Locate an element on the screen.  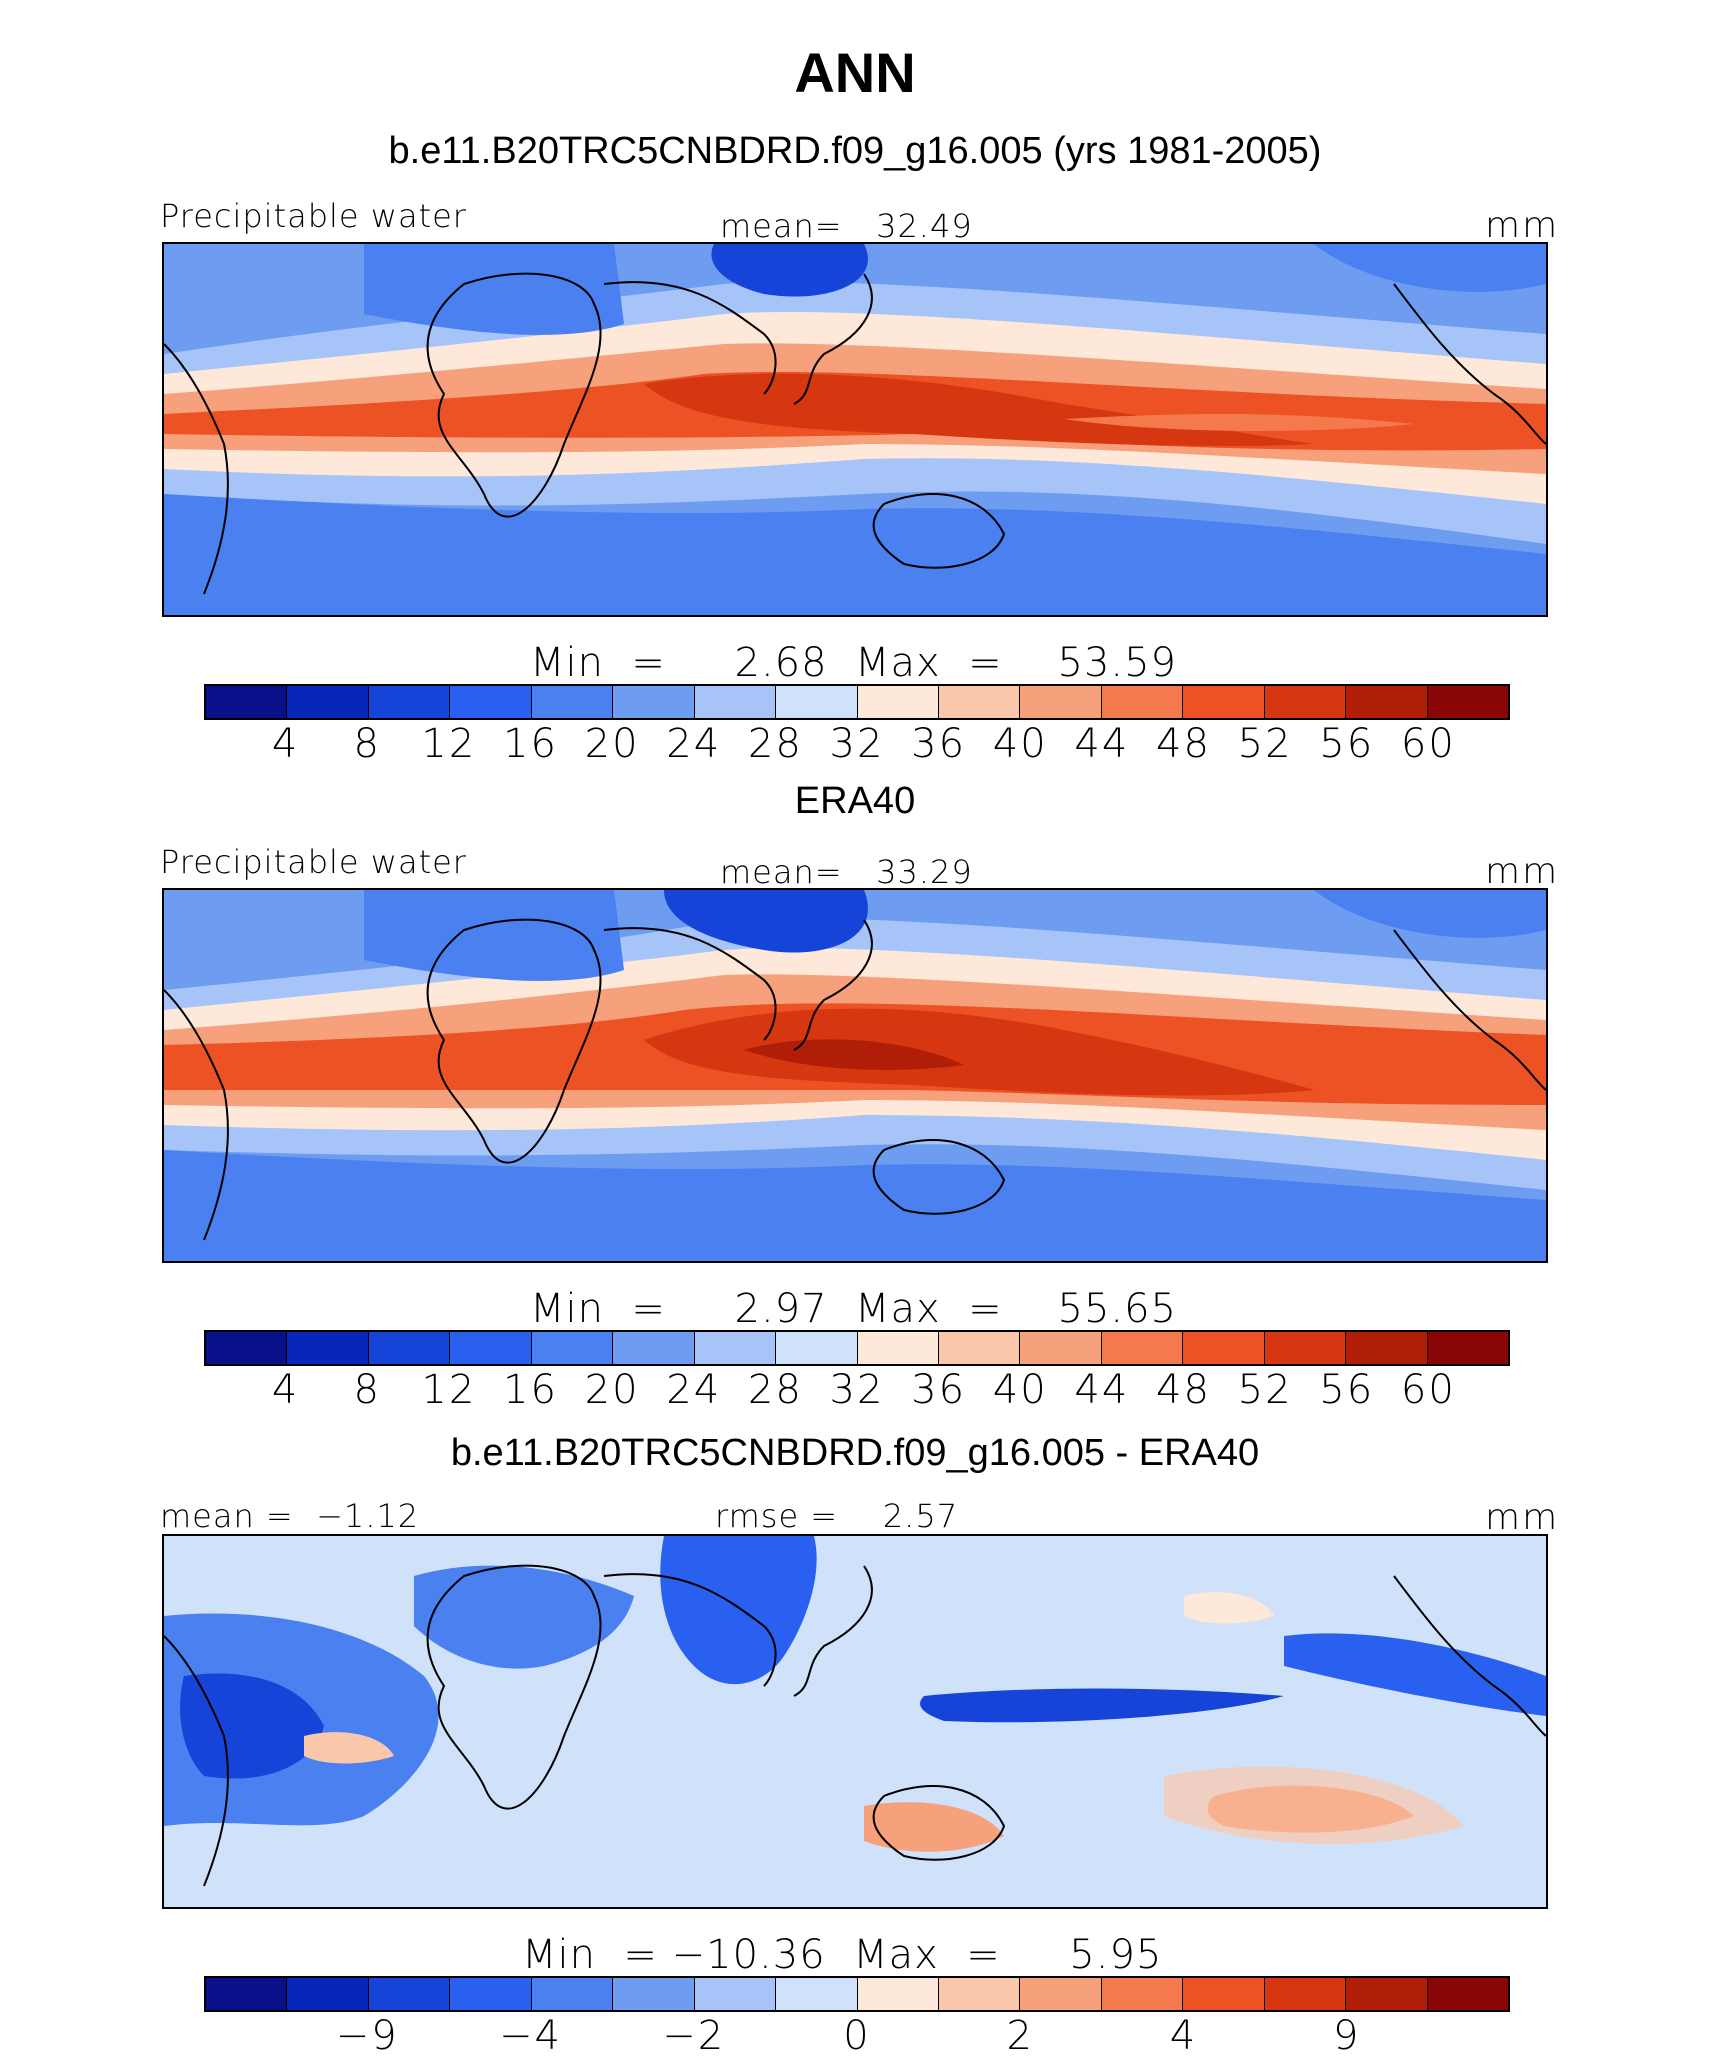
panel-2-field-svg is located at coordinates (855, 1075).